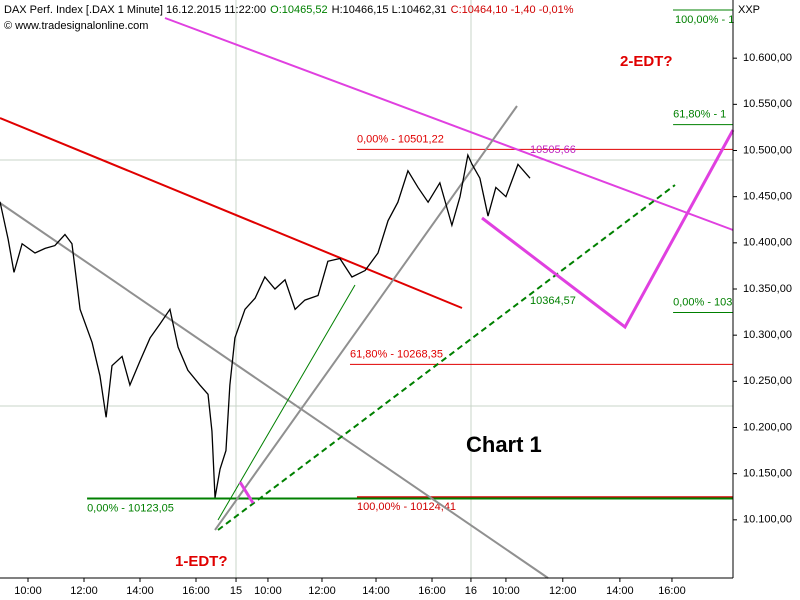  Describe the element at coordinates (704, 20) in the screenshot. I see `fib-label: 100,00% - 1` at that location.